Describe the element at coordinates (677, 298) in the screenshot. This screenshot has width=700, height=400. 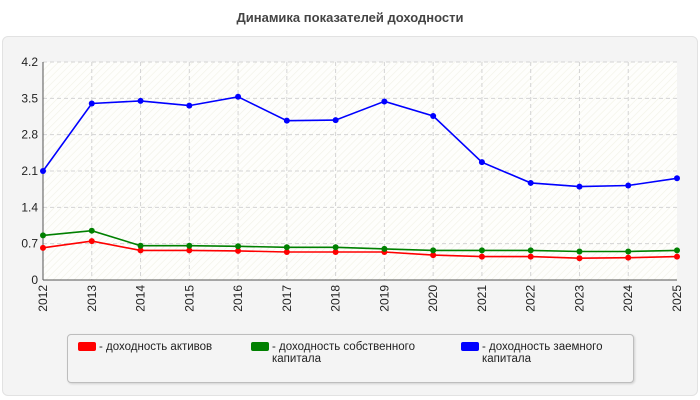
I see `x-tick-label: 2025` at that location.